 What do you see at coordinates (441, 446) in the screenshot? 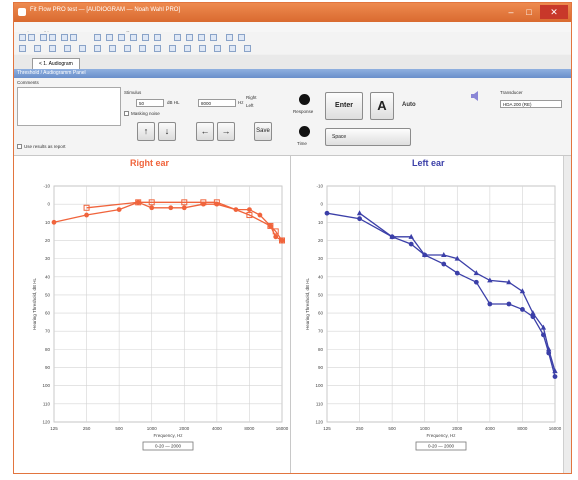
I see `range-button-label: 0-20 — 2000` at bounding box center [441, 446].